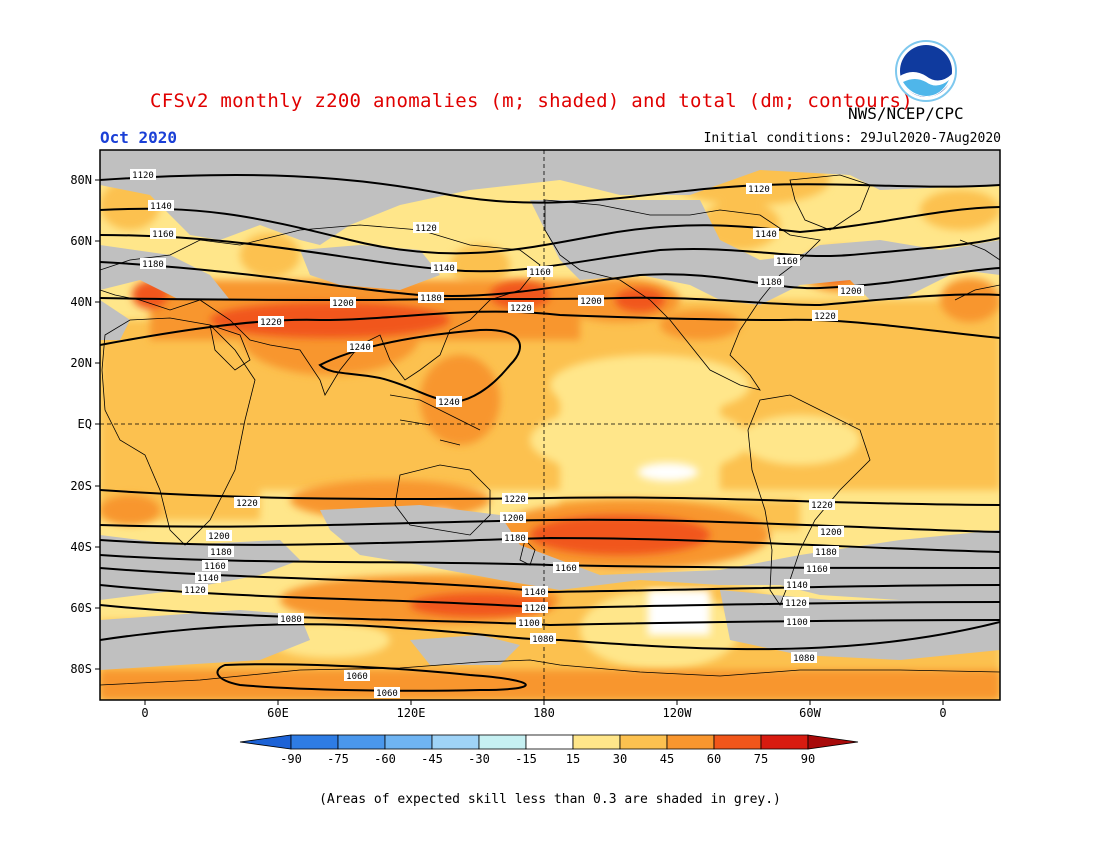 This screenshot has height=850, width=1100. I want to click on colorbar-boxes, so click(549, 742).